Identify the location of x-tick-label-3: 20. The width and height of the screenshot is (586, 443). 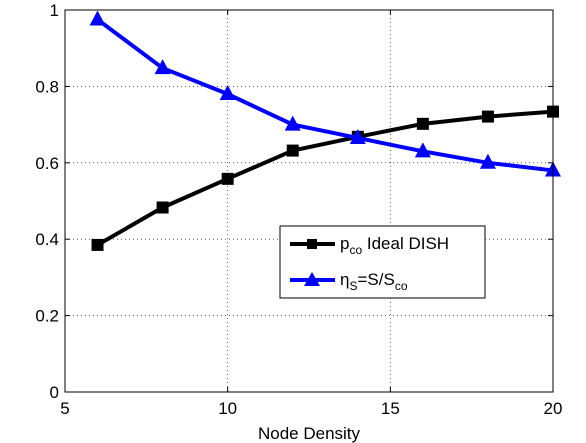
(553, 408).